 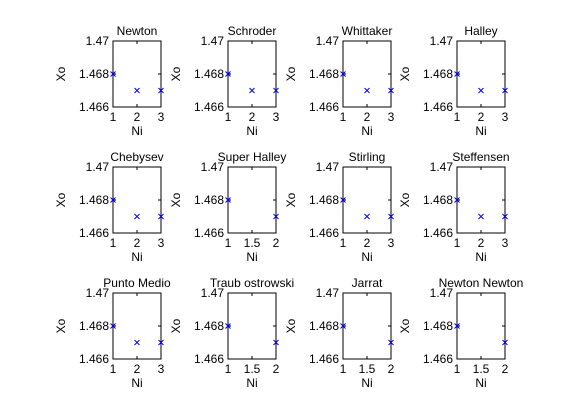 I want to click on subplot-title: Super Halley, so click(x=252, y=157).